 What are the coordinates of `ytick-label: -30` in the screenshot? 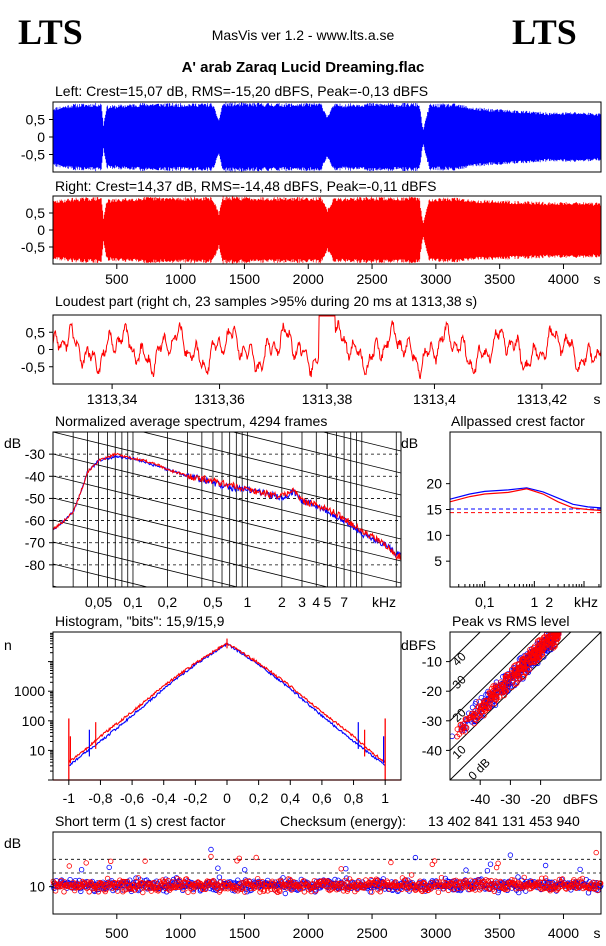 It's located at (35, 454).